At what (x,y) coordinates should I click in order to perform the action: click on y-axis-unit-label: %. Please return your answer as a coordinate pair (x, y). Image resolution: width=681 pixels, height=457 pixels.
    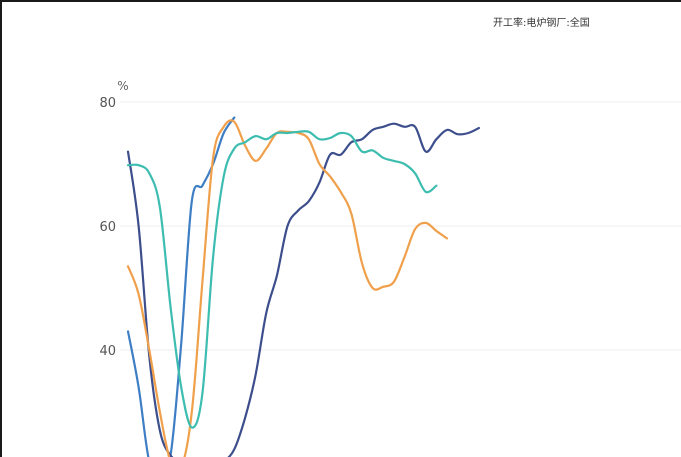
    Looking at the image, I should click on (122, 86).